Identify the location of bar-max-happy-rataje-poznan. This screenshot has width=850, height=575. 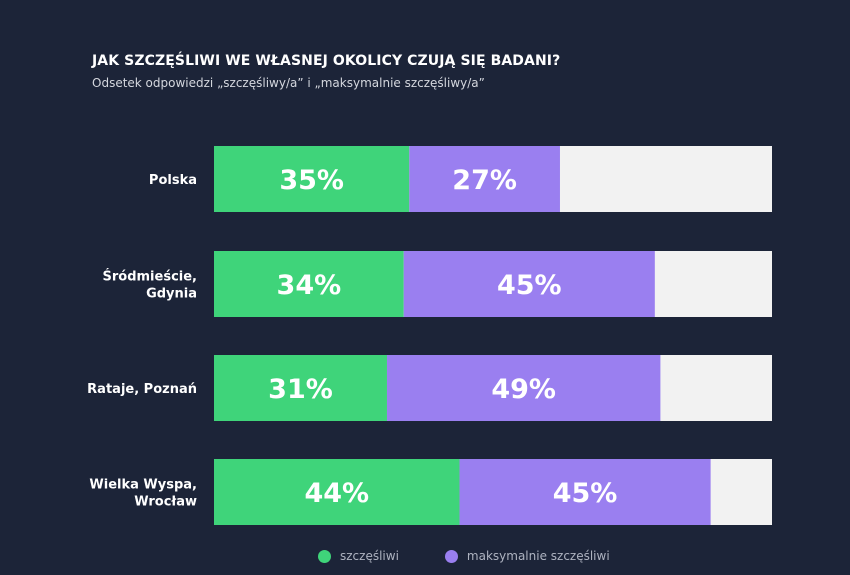
(523, 388).